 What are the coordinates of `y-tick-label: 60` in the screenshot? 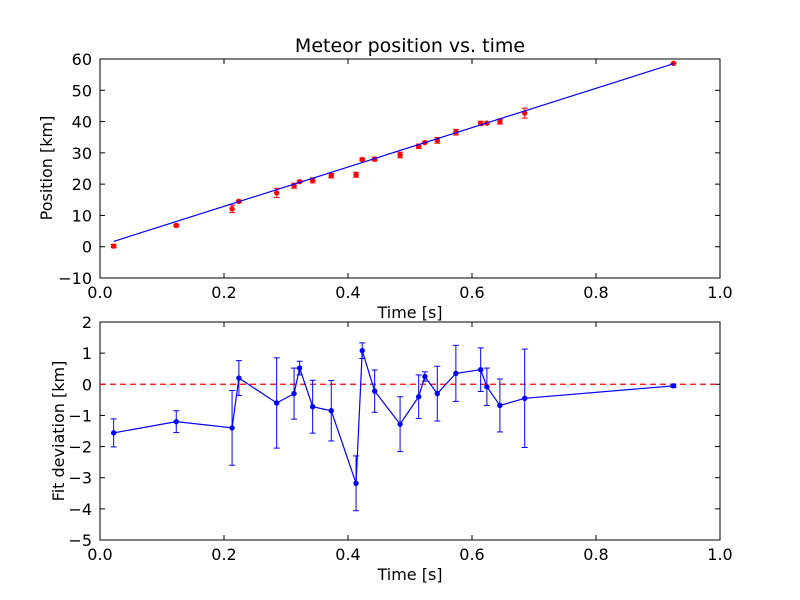 It's located at (82, 59).